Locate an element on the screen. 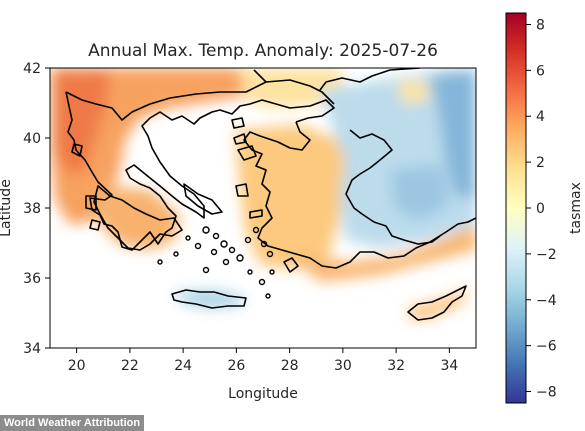 This screenshot has height=431, width=585. anatolia-west is located at coordinates (292, 197).